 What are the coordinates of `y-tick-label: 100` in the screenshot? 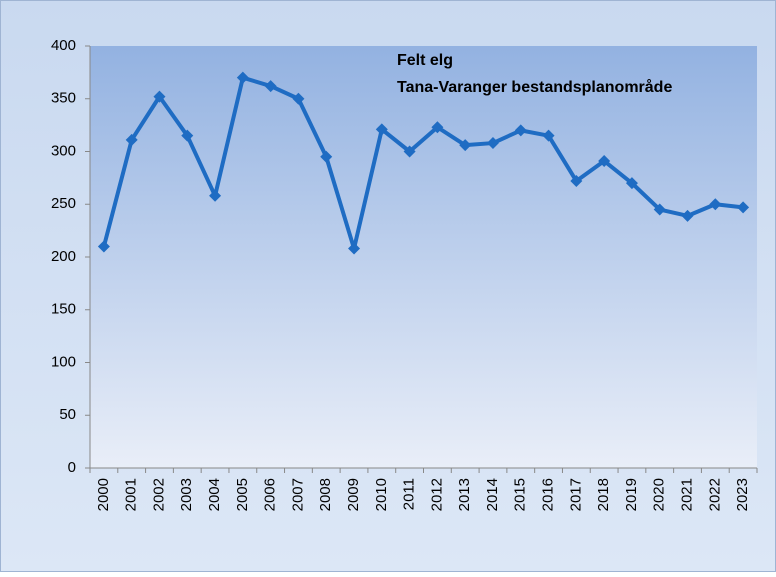 It's located at (63, 361).